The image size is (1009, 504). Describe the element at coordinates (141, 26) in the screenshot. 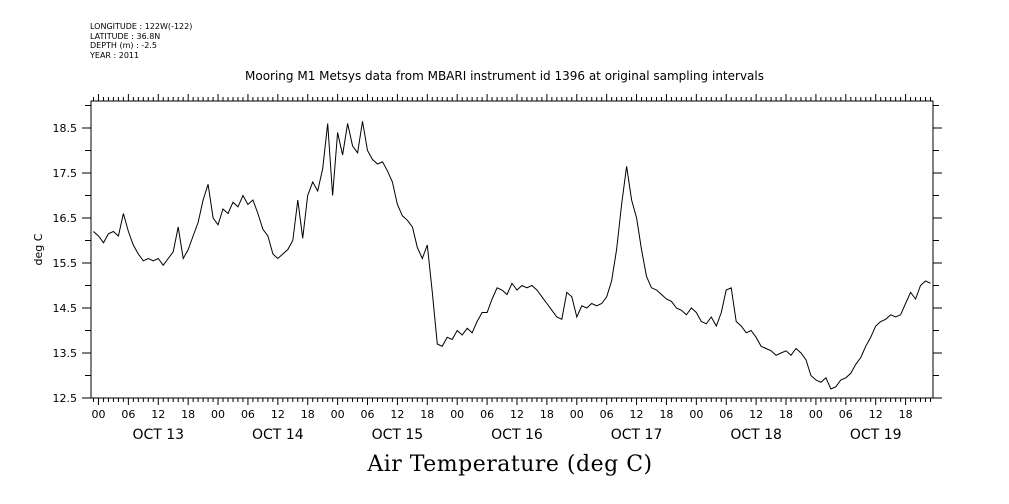

I see `longitude-label: LONGITUDE : 122W(-122)` at that location.